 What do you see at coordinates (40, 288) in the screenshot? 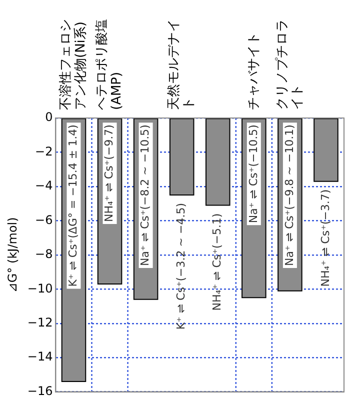
I see `y-tick-label: −10` at bounding box center [40, 288].